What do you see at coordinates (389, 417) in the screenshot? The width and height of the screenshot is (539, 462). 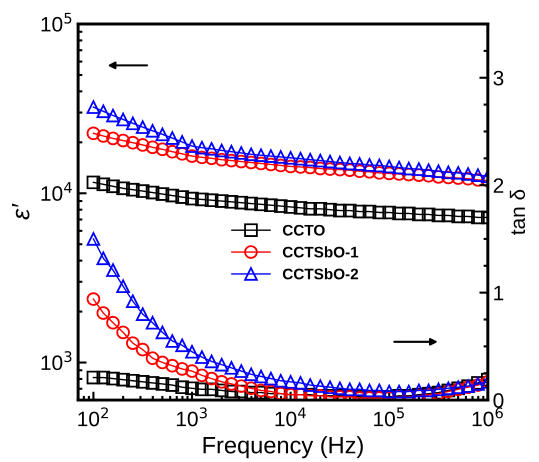 I see `x-tick-label: 10$^{5}$` at bounding box center [389, 417].